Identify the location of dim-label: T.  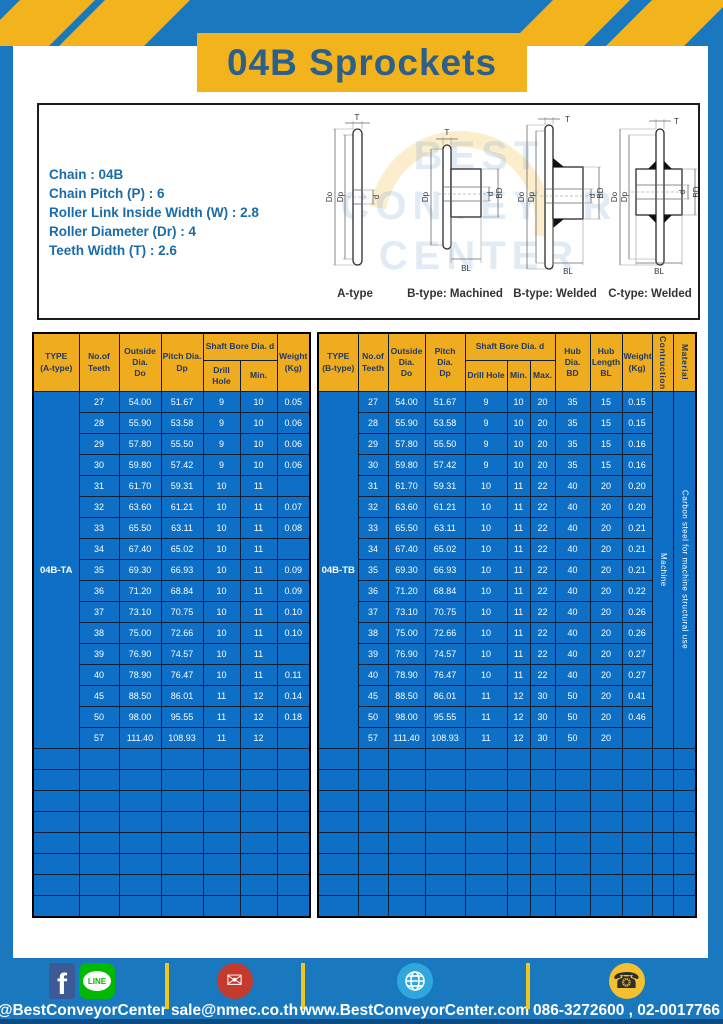
(567, 119).